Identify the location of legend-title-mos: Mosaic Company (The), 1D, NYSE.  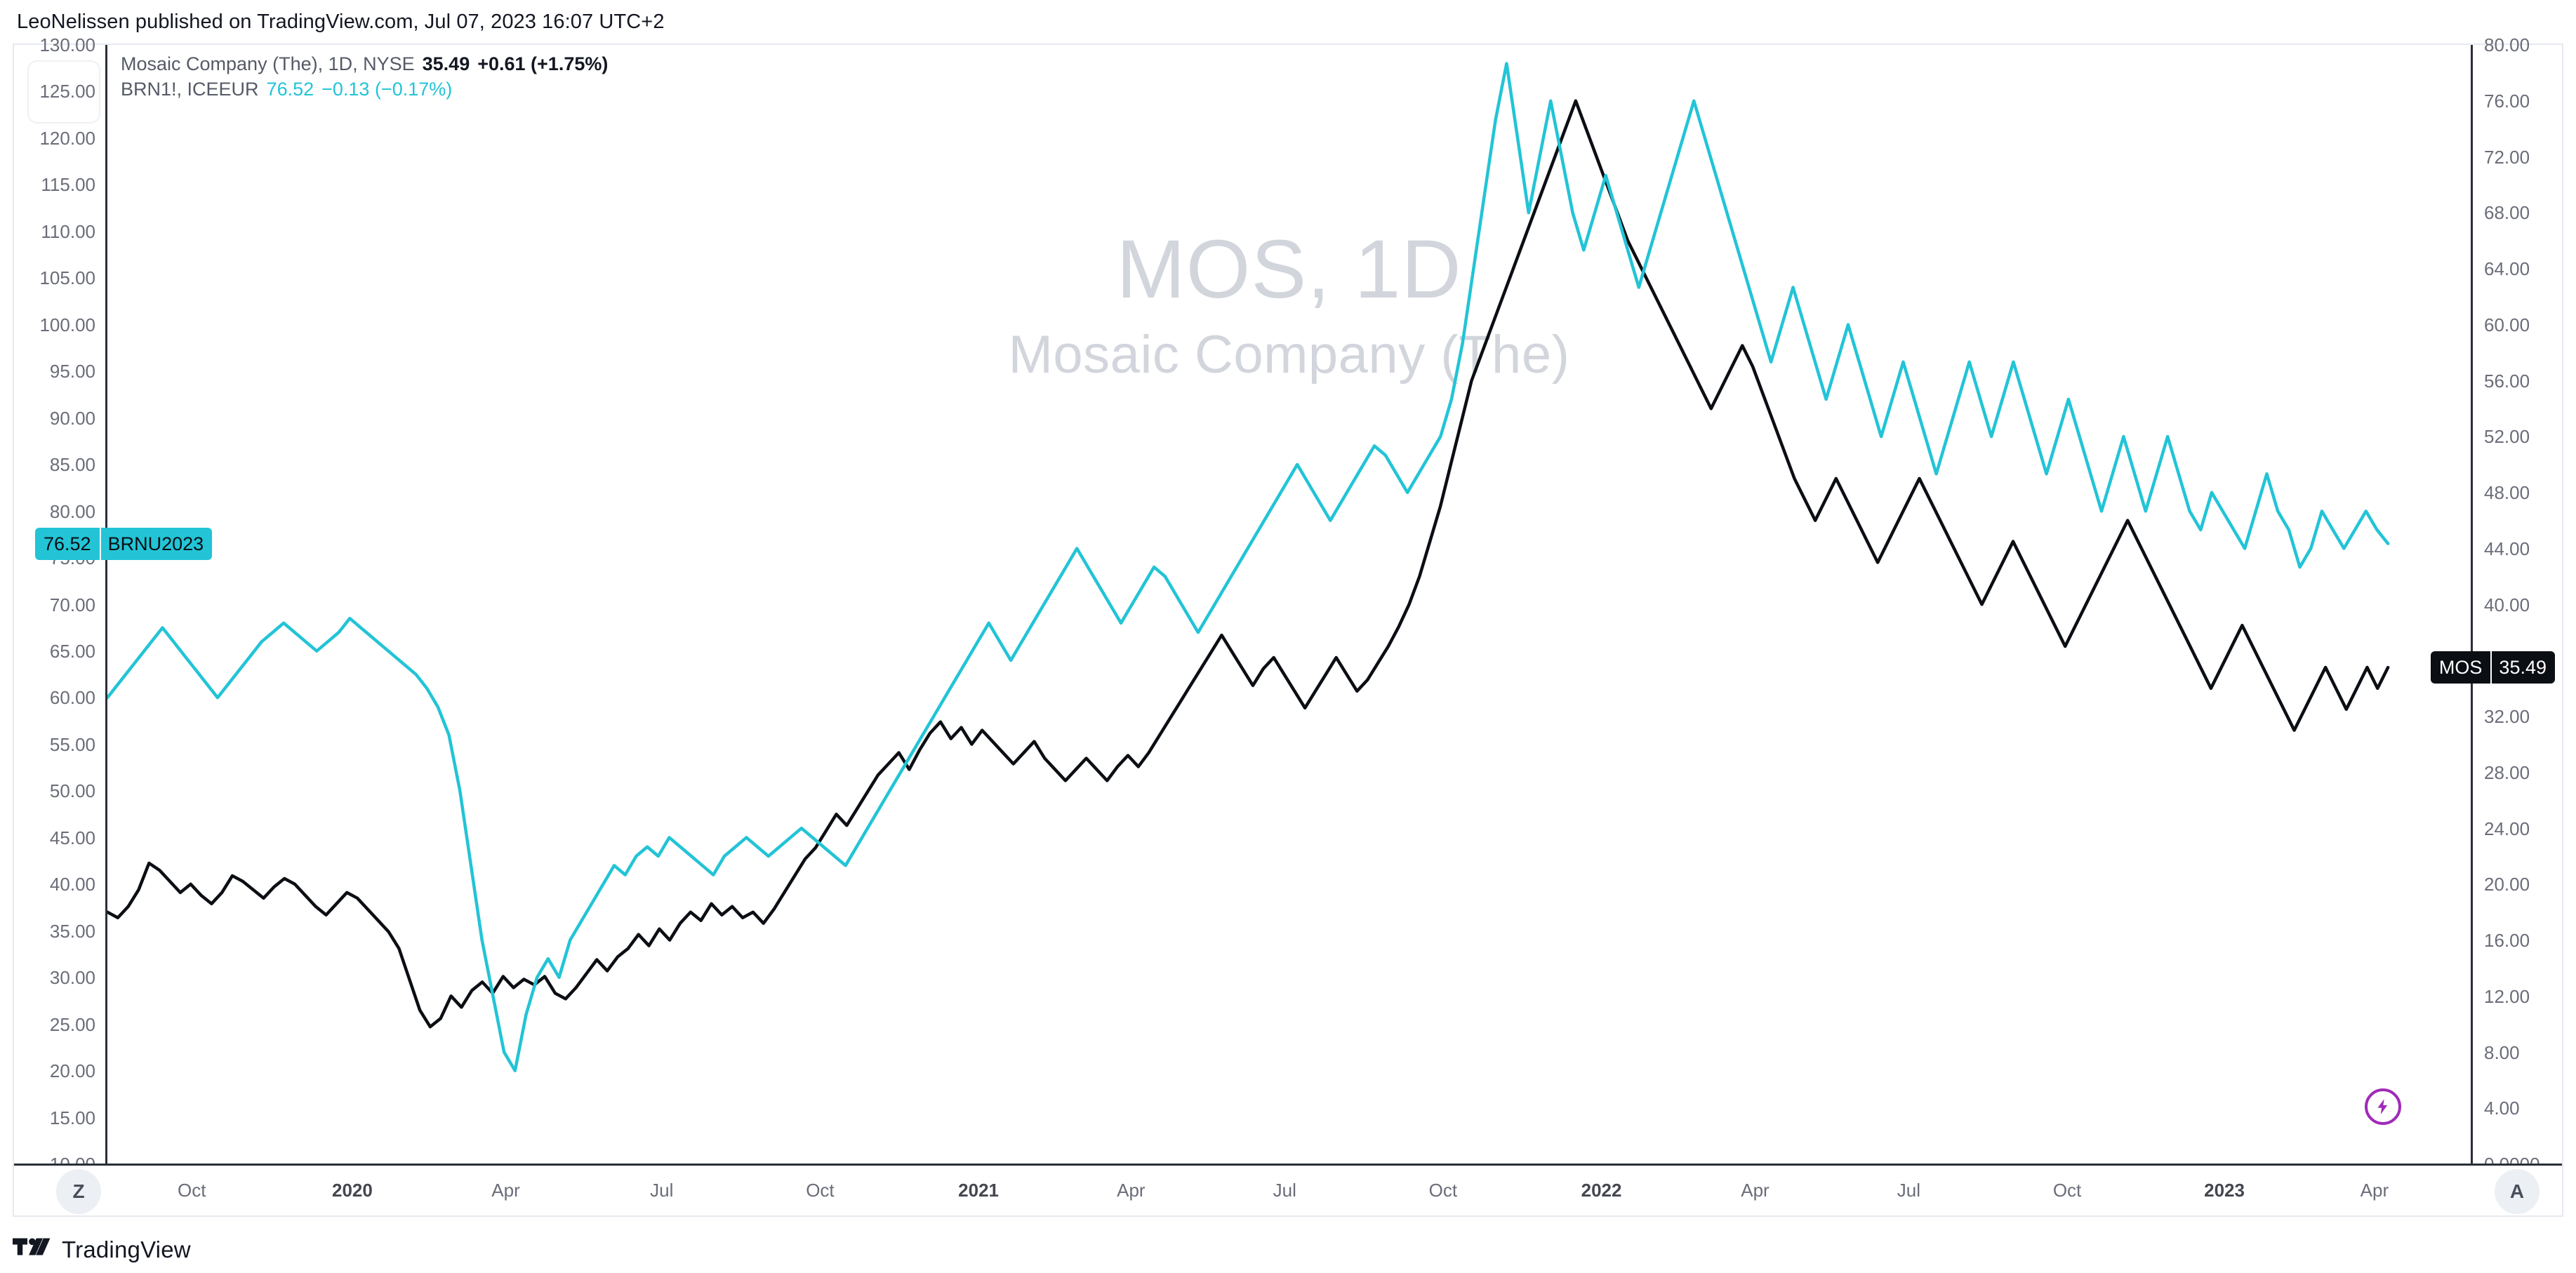
(268, 64).